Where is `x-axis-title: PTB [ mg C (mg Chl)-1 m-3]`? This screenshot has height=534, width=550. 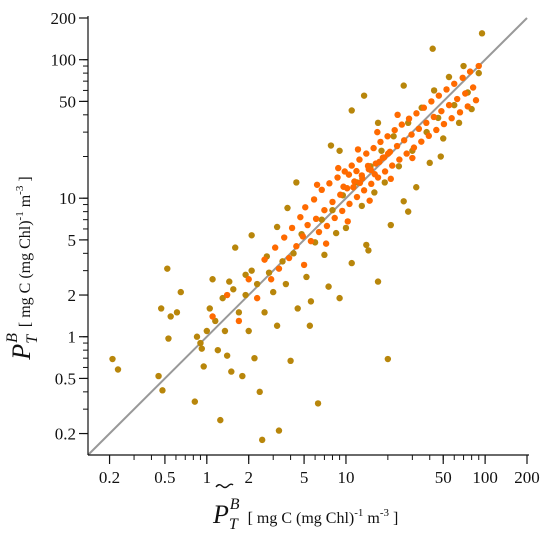 x-axis-title: PTB [ mg C (mg Chl)-1 m-3] is located at coordinates (305, 508).